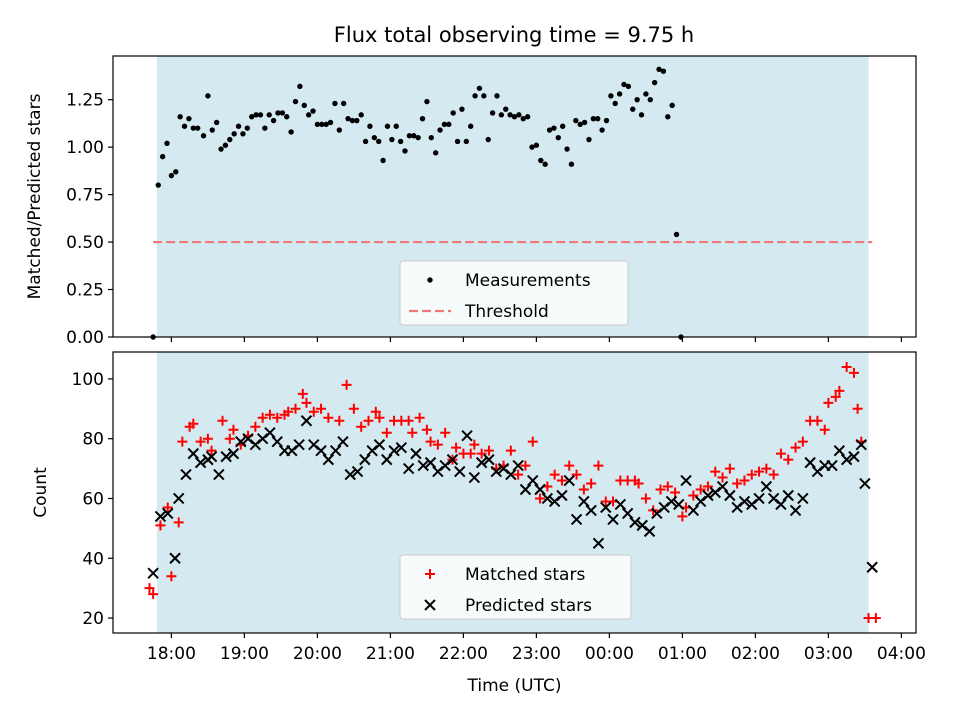 The width and height of the screenshot is (960, 720). Describe the element at coordinates (93, 619) in the screenshot. I see `y-tick-label: 20` at that location.